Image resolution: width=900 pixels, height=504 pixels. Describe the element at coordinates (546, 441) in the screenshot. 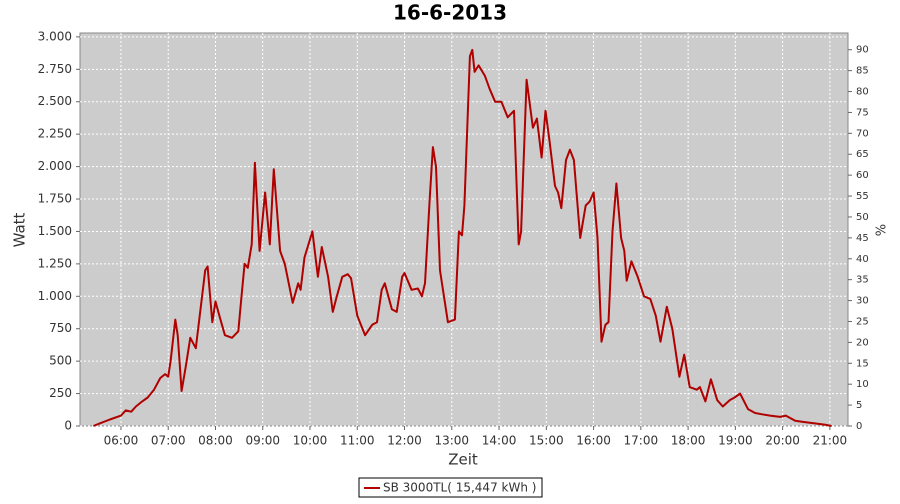

I see `x-tick-label: 15:00` at that location.